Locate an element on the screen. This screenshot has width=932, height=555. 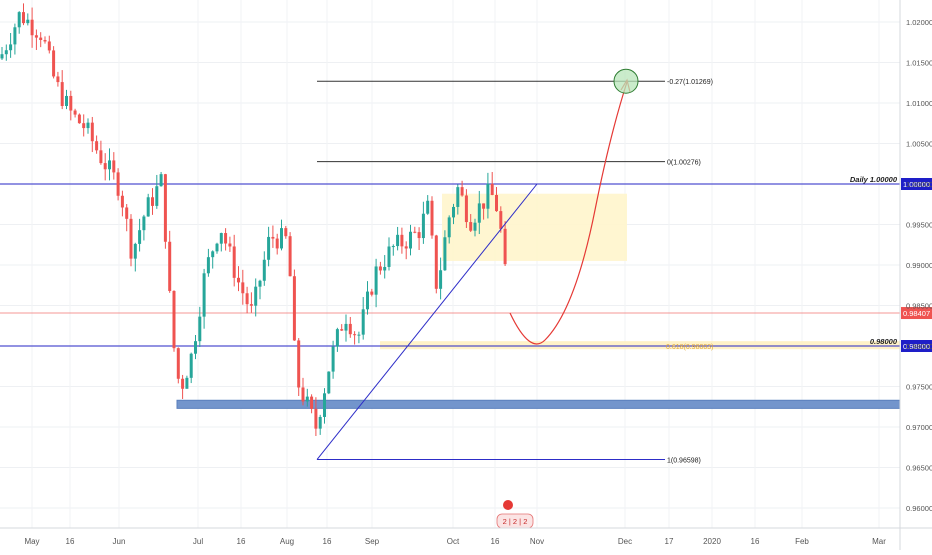
x-tick-label: Nov is located at coordinates (537, 541).